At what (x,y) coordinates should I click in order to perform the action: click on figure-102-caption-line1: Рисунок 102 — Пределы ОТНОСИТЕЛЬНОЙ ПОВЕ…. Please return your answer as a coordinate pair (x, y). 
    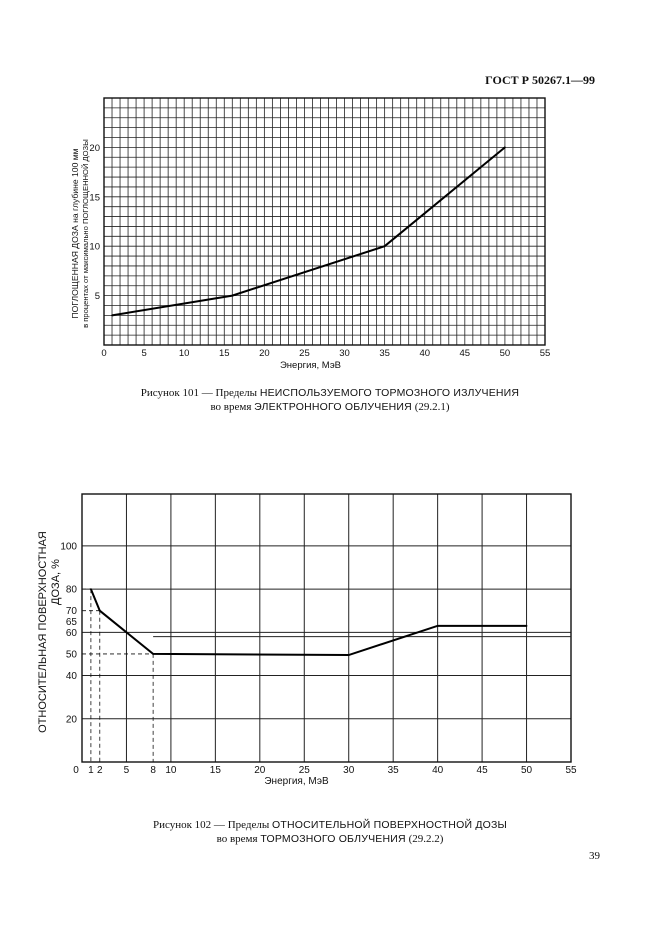
    Looking at the image, I should click on (330, 825).